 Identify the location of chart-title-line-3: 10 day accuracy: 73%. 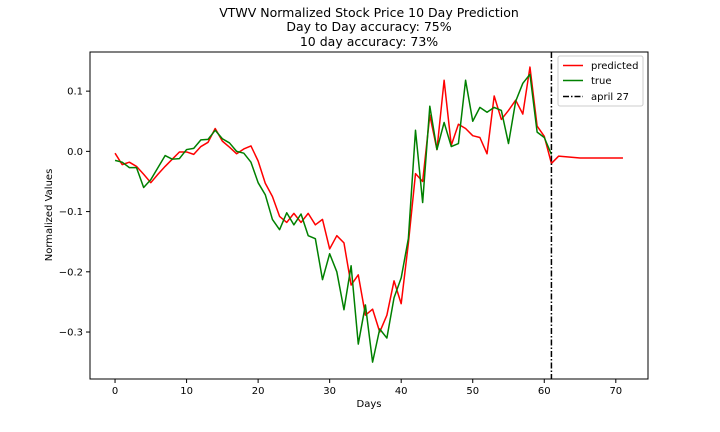
(369, 41).